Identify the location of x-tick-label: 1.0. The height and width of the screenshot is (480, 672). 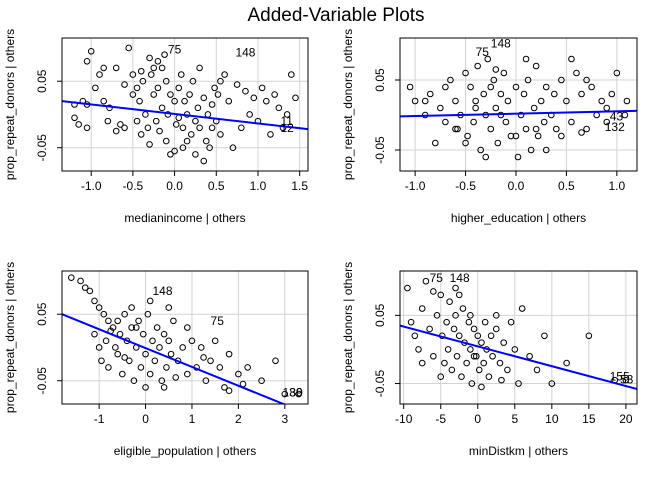
(616, 186).